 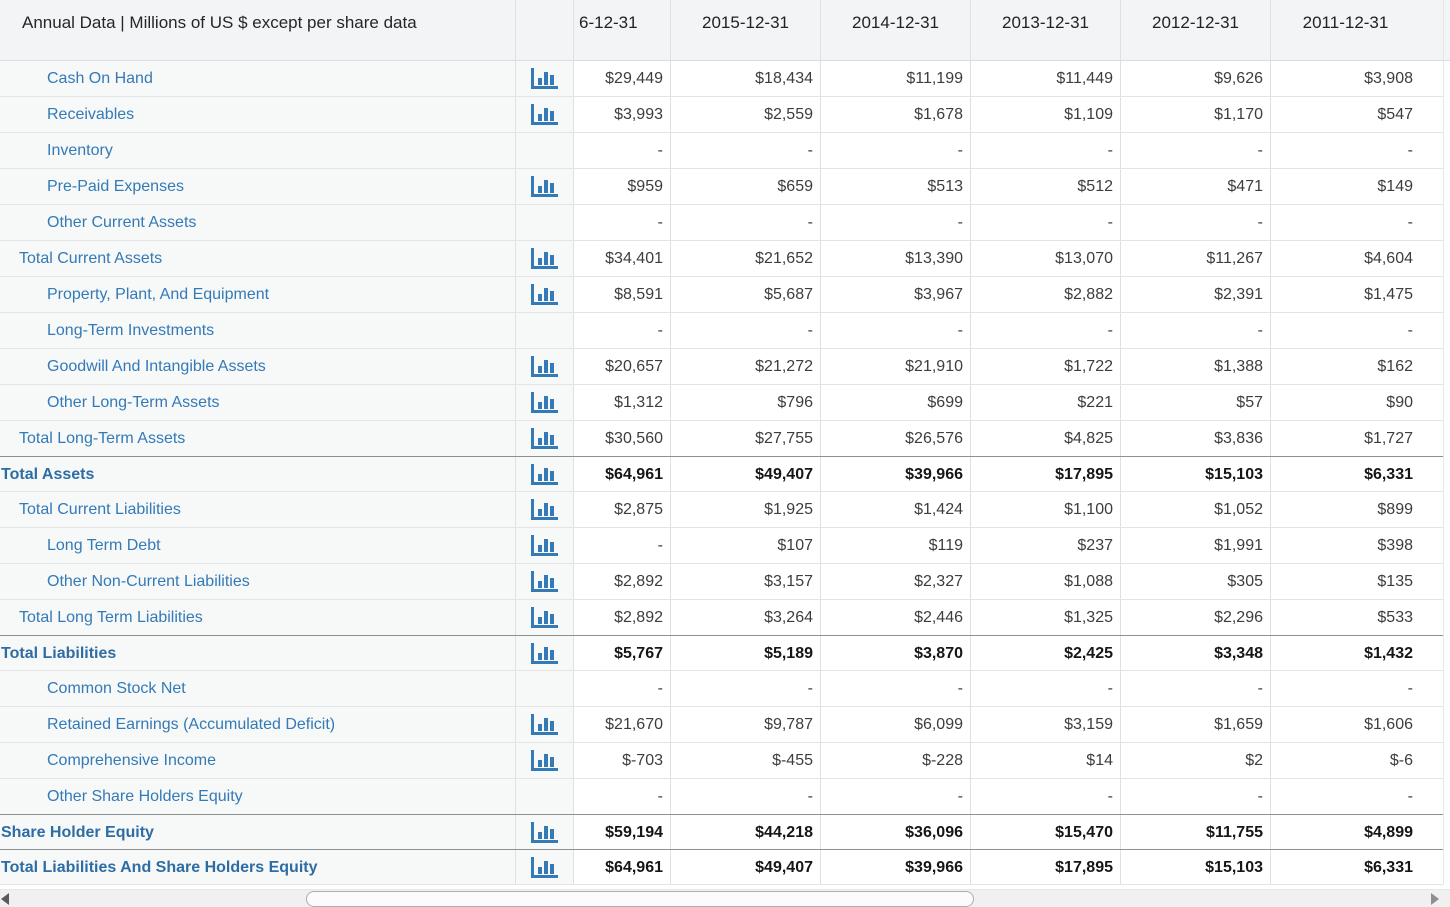 I want to click on value-cell: $305, so click(x=1195, y=581).